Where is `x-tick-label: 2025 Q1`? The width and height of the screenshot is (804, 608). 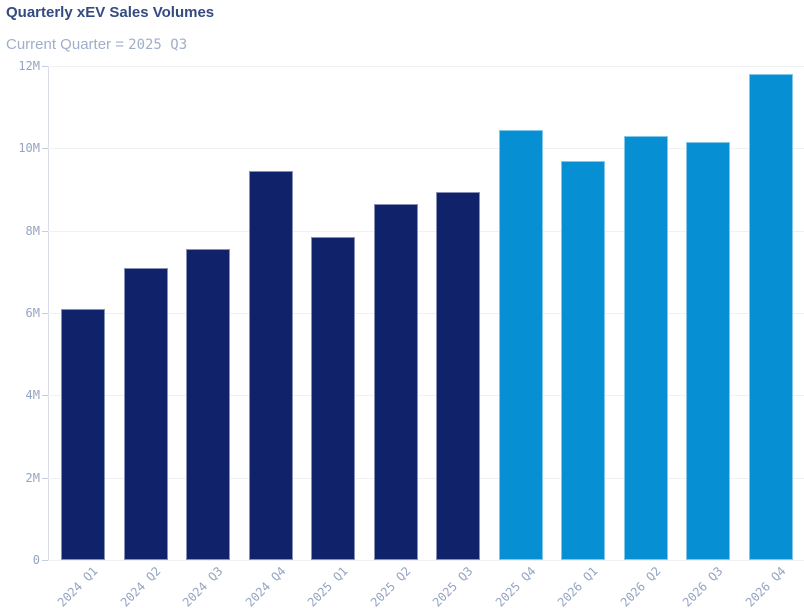 x-tick-label: 2025 Q1 is located at coordinates (328, 586).